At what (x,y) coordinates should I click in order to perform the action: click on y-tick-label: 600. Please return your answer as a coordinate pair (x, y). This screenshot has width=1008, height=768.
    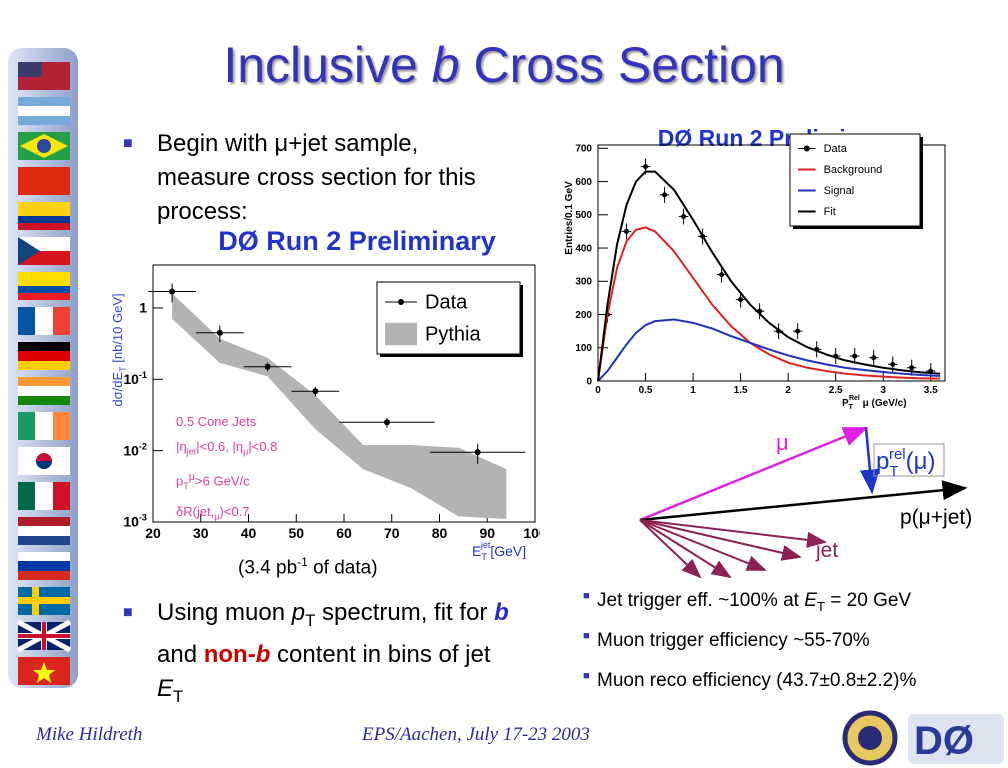
    Looking at the image, I should click on (583, 182).